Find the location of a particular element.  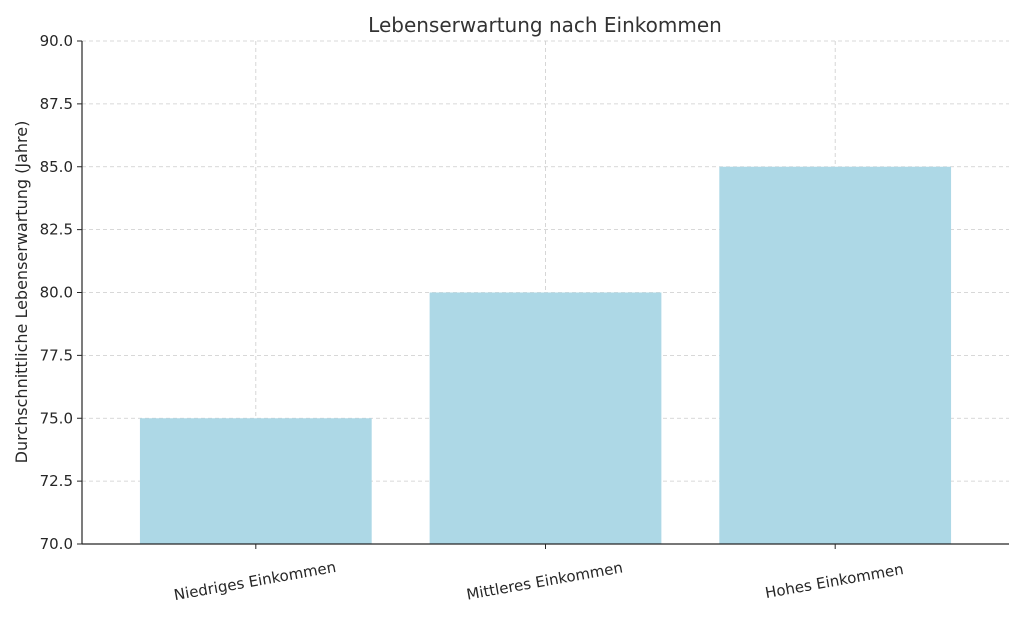

y-tick-label: 87.5 is located at coordinates (56, 104).